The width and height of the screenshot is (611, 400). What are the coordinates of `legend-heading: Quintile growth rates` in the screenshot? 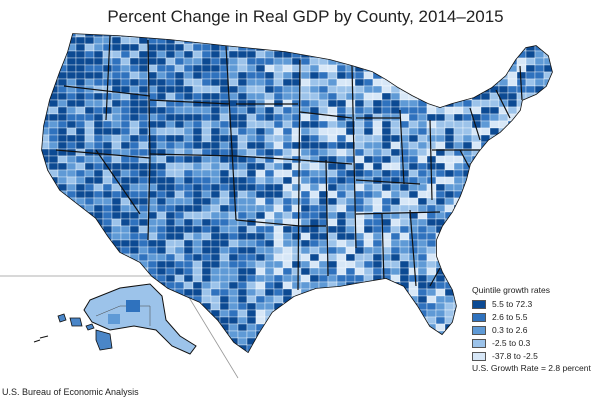 It's located at (511, 290).